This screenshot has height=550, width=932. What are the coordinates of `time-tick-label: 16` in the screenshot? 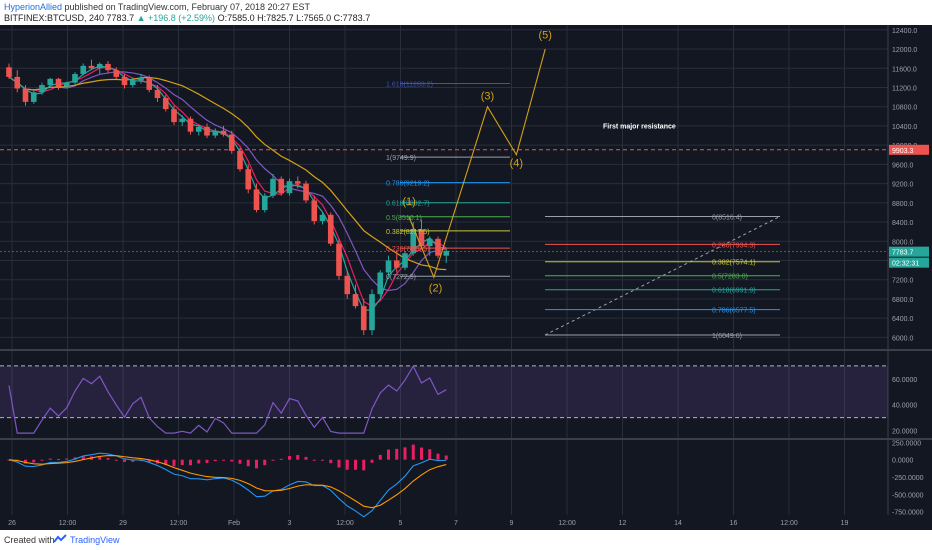 It's located at (734, 523).